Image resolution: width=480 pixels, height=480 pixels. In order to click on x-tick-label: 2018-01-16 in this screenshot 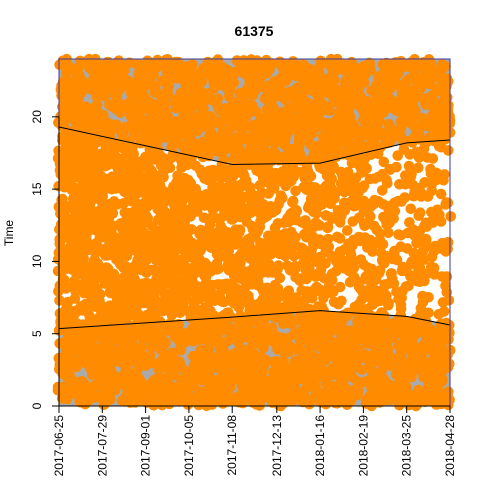, I will do `click(320, 446)`.